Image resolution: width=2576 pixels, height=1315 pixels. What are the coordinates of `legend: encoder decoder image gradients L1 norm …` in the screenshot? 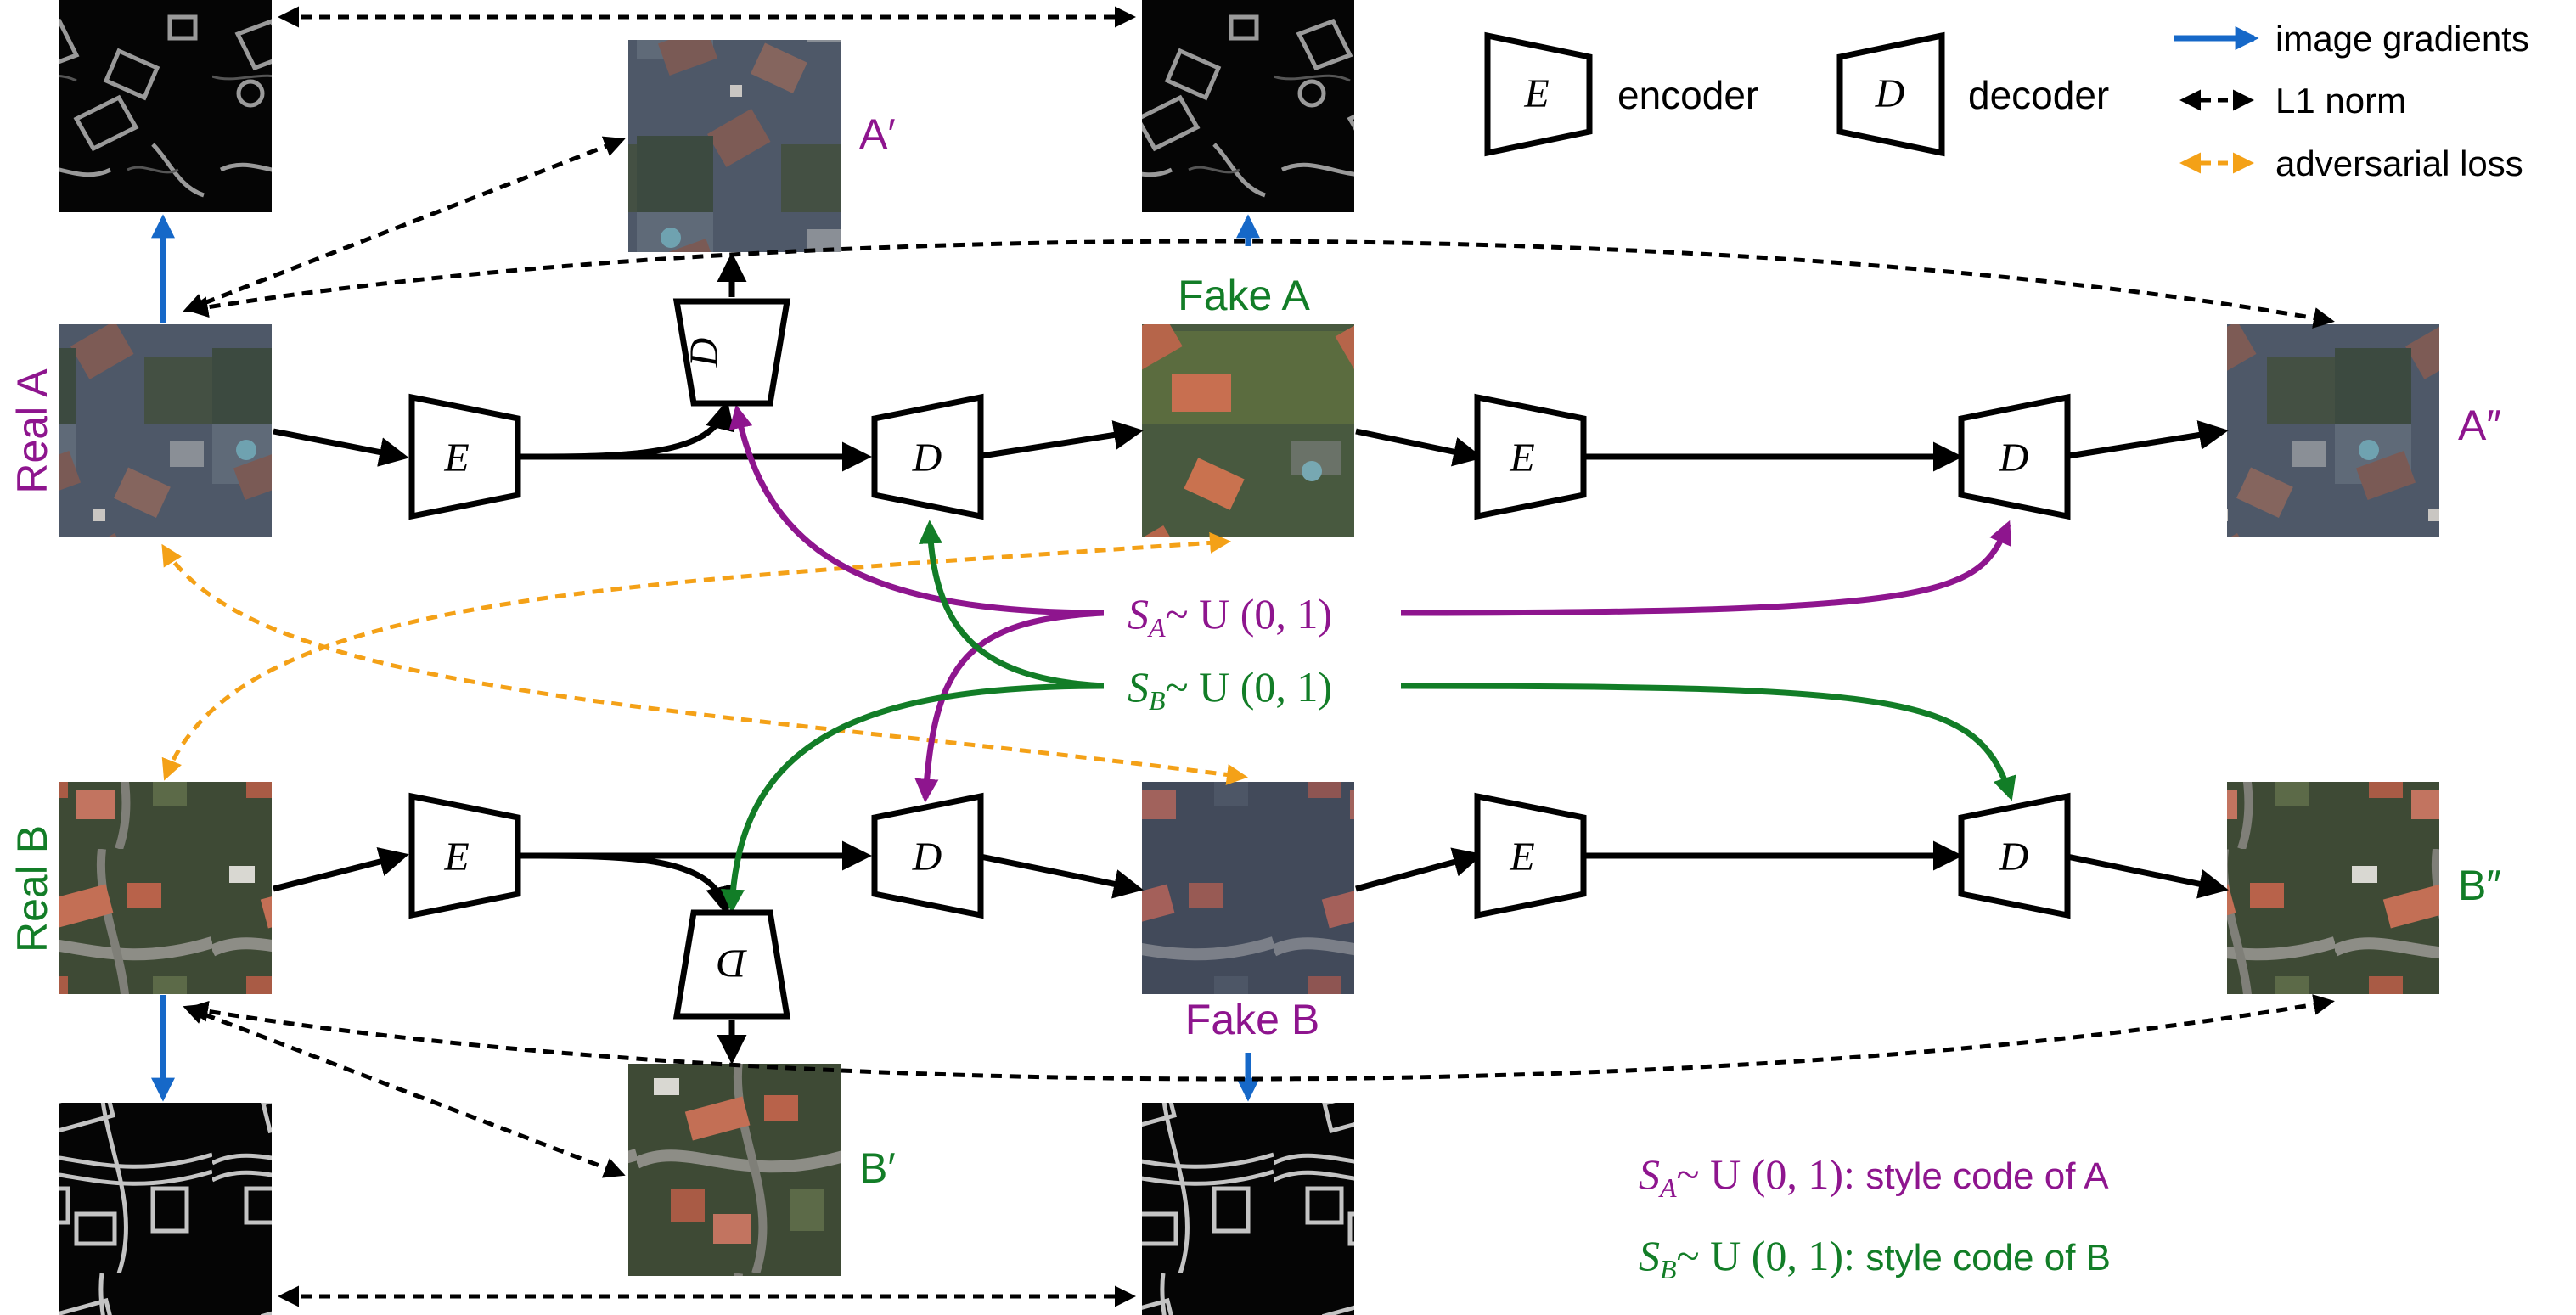 It's located at (2073, 101).